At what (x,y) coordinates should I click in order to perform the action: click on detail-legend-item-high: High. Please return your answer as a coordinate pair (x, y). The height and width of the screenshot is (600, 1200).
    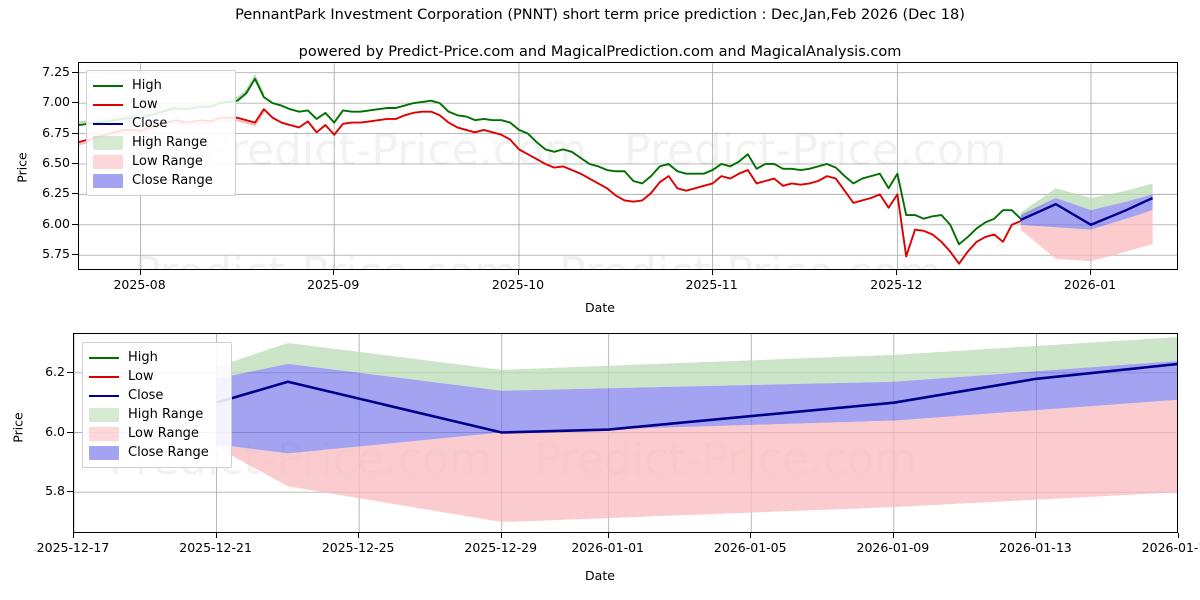
    Looking at the image, I should click on (156, 357).